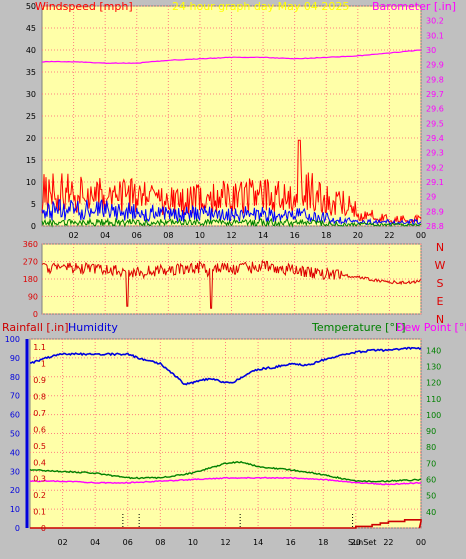 The height and width of the screenshot is (559, 466). Describe the element at coordinates (15, 415) in the screenshot. I see `humidity-y-tick: 60` at that location.